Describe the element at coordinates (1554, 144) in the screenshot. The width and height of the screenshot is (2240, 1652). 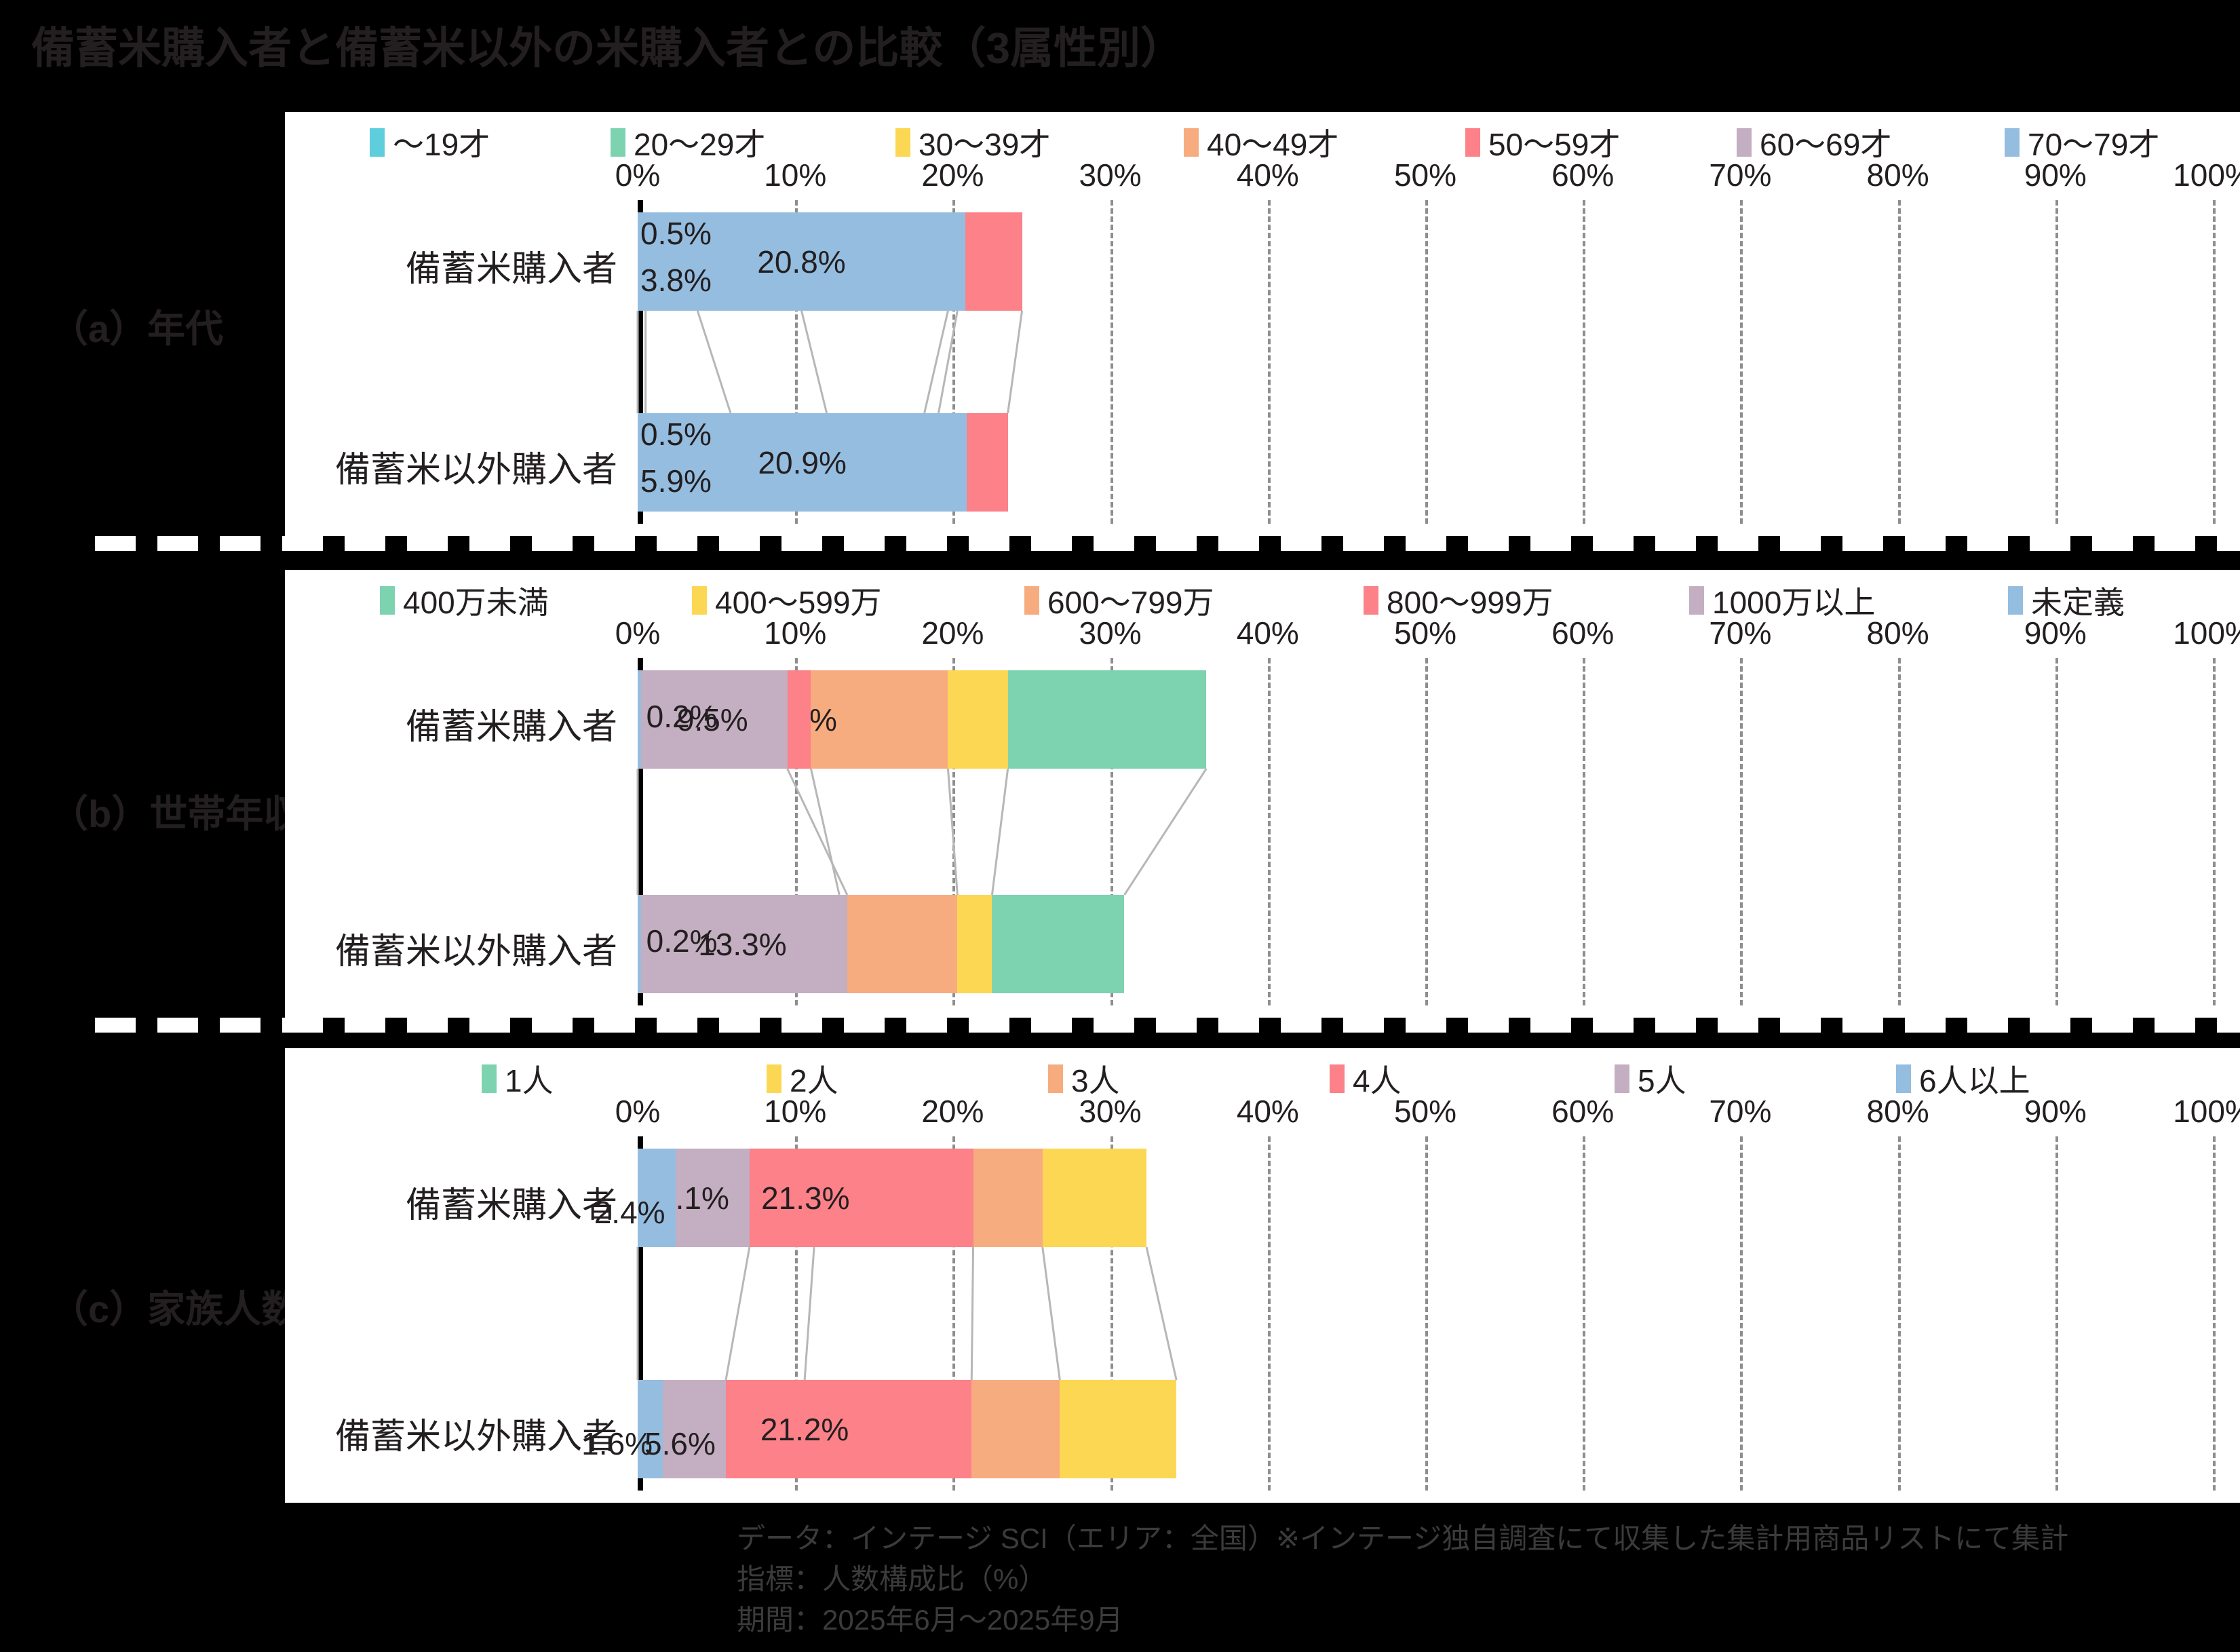
I see `legend-label: 50～59才` at that location.